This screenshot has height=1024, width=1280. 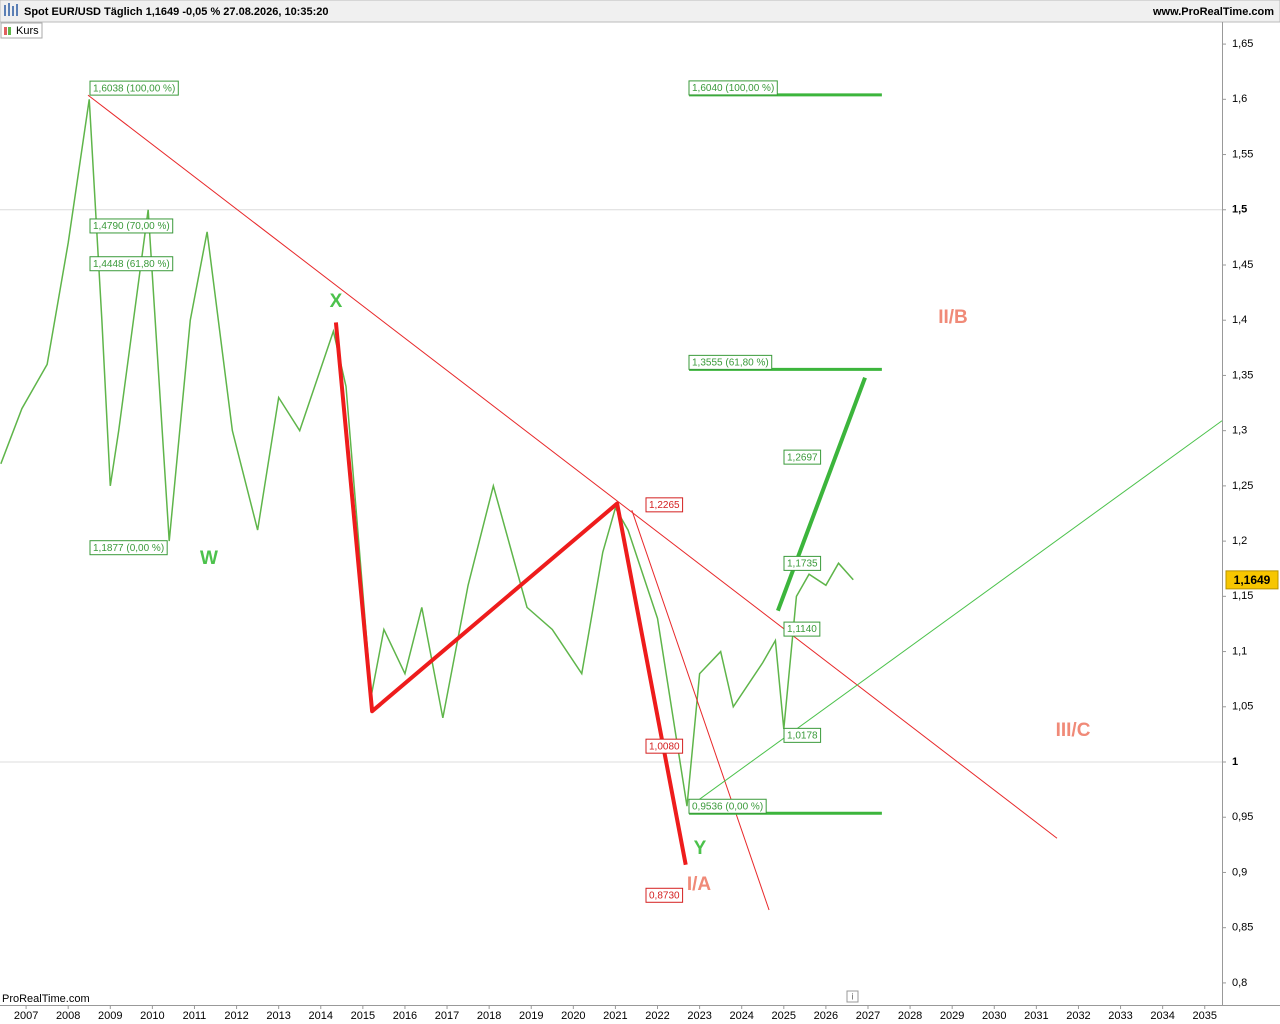 What do you see at coordinates (699, 1016) in the screenshot?
I see `x-tick-label: 2023` at bounding box center [699, 1016].